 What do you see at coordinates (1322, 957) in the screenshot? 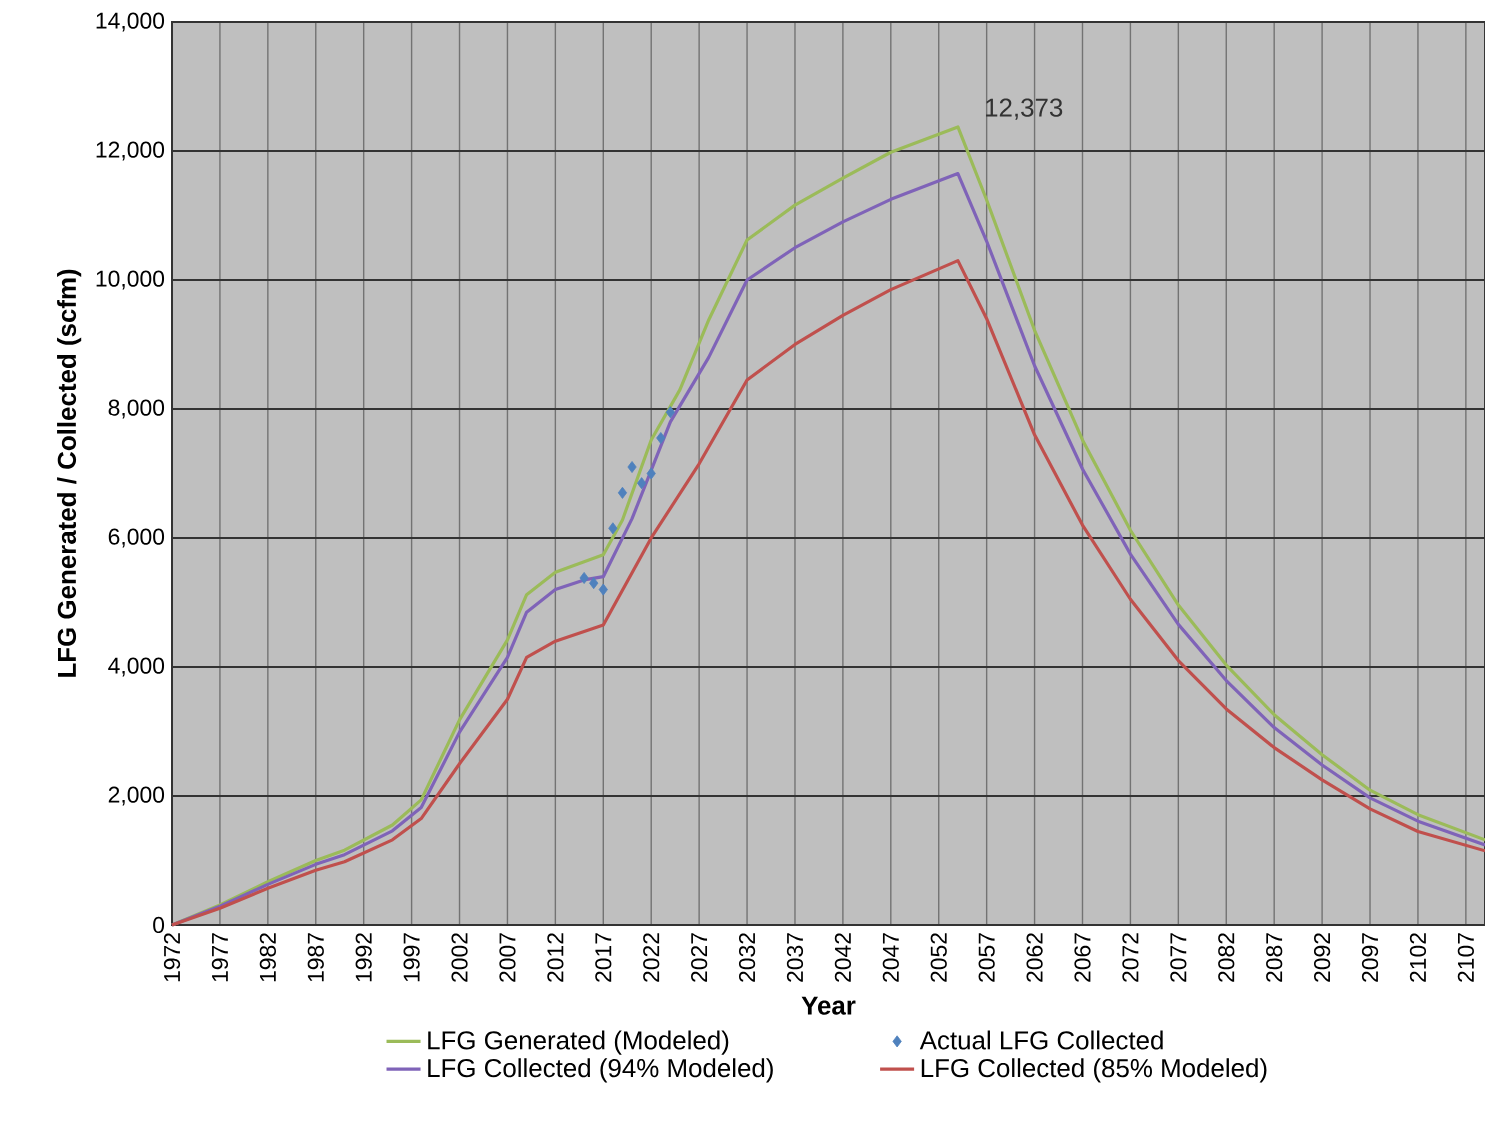
I see `x-tick-label: 2092` at bounding box center [1322, 957].